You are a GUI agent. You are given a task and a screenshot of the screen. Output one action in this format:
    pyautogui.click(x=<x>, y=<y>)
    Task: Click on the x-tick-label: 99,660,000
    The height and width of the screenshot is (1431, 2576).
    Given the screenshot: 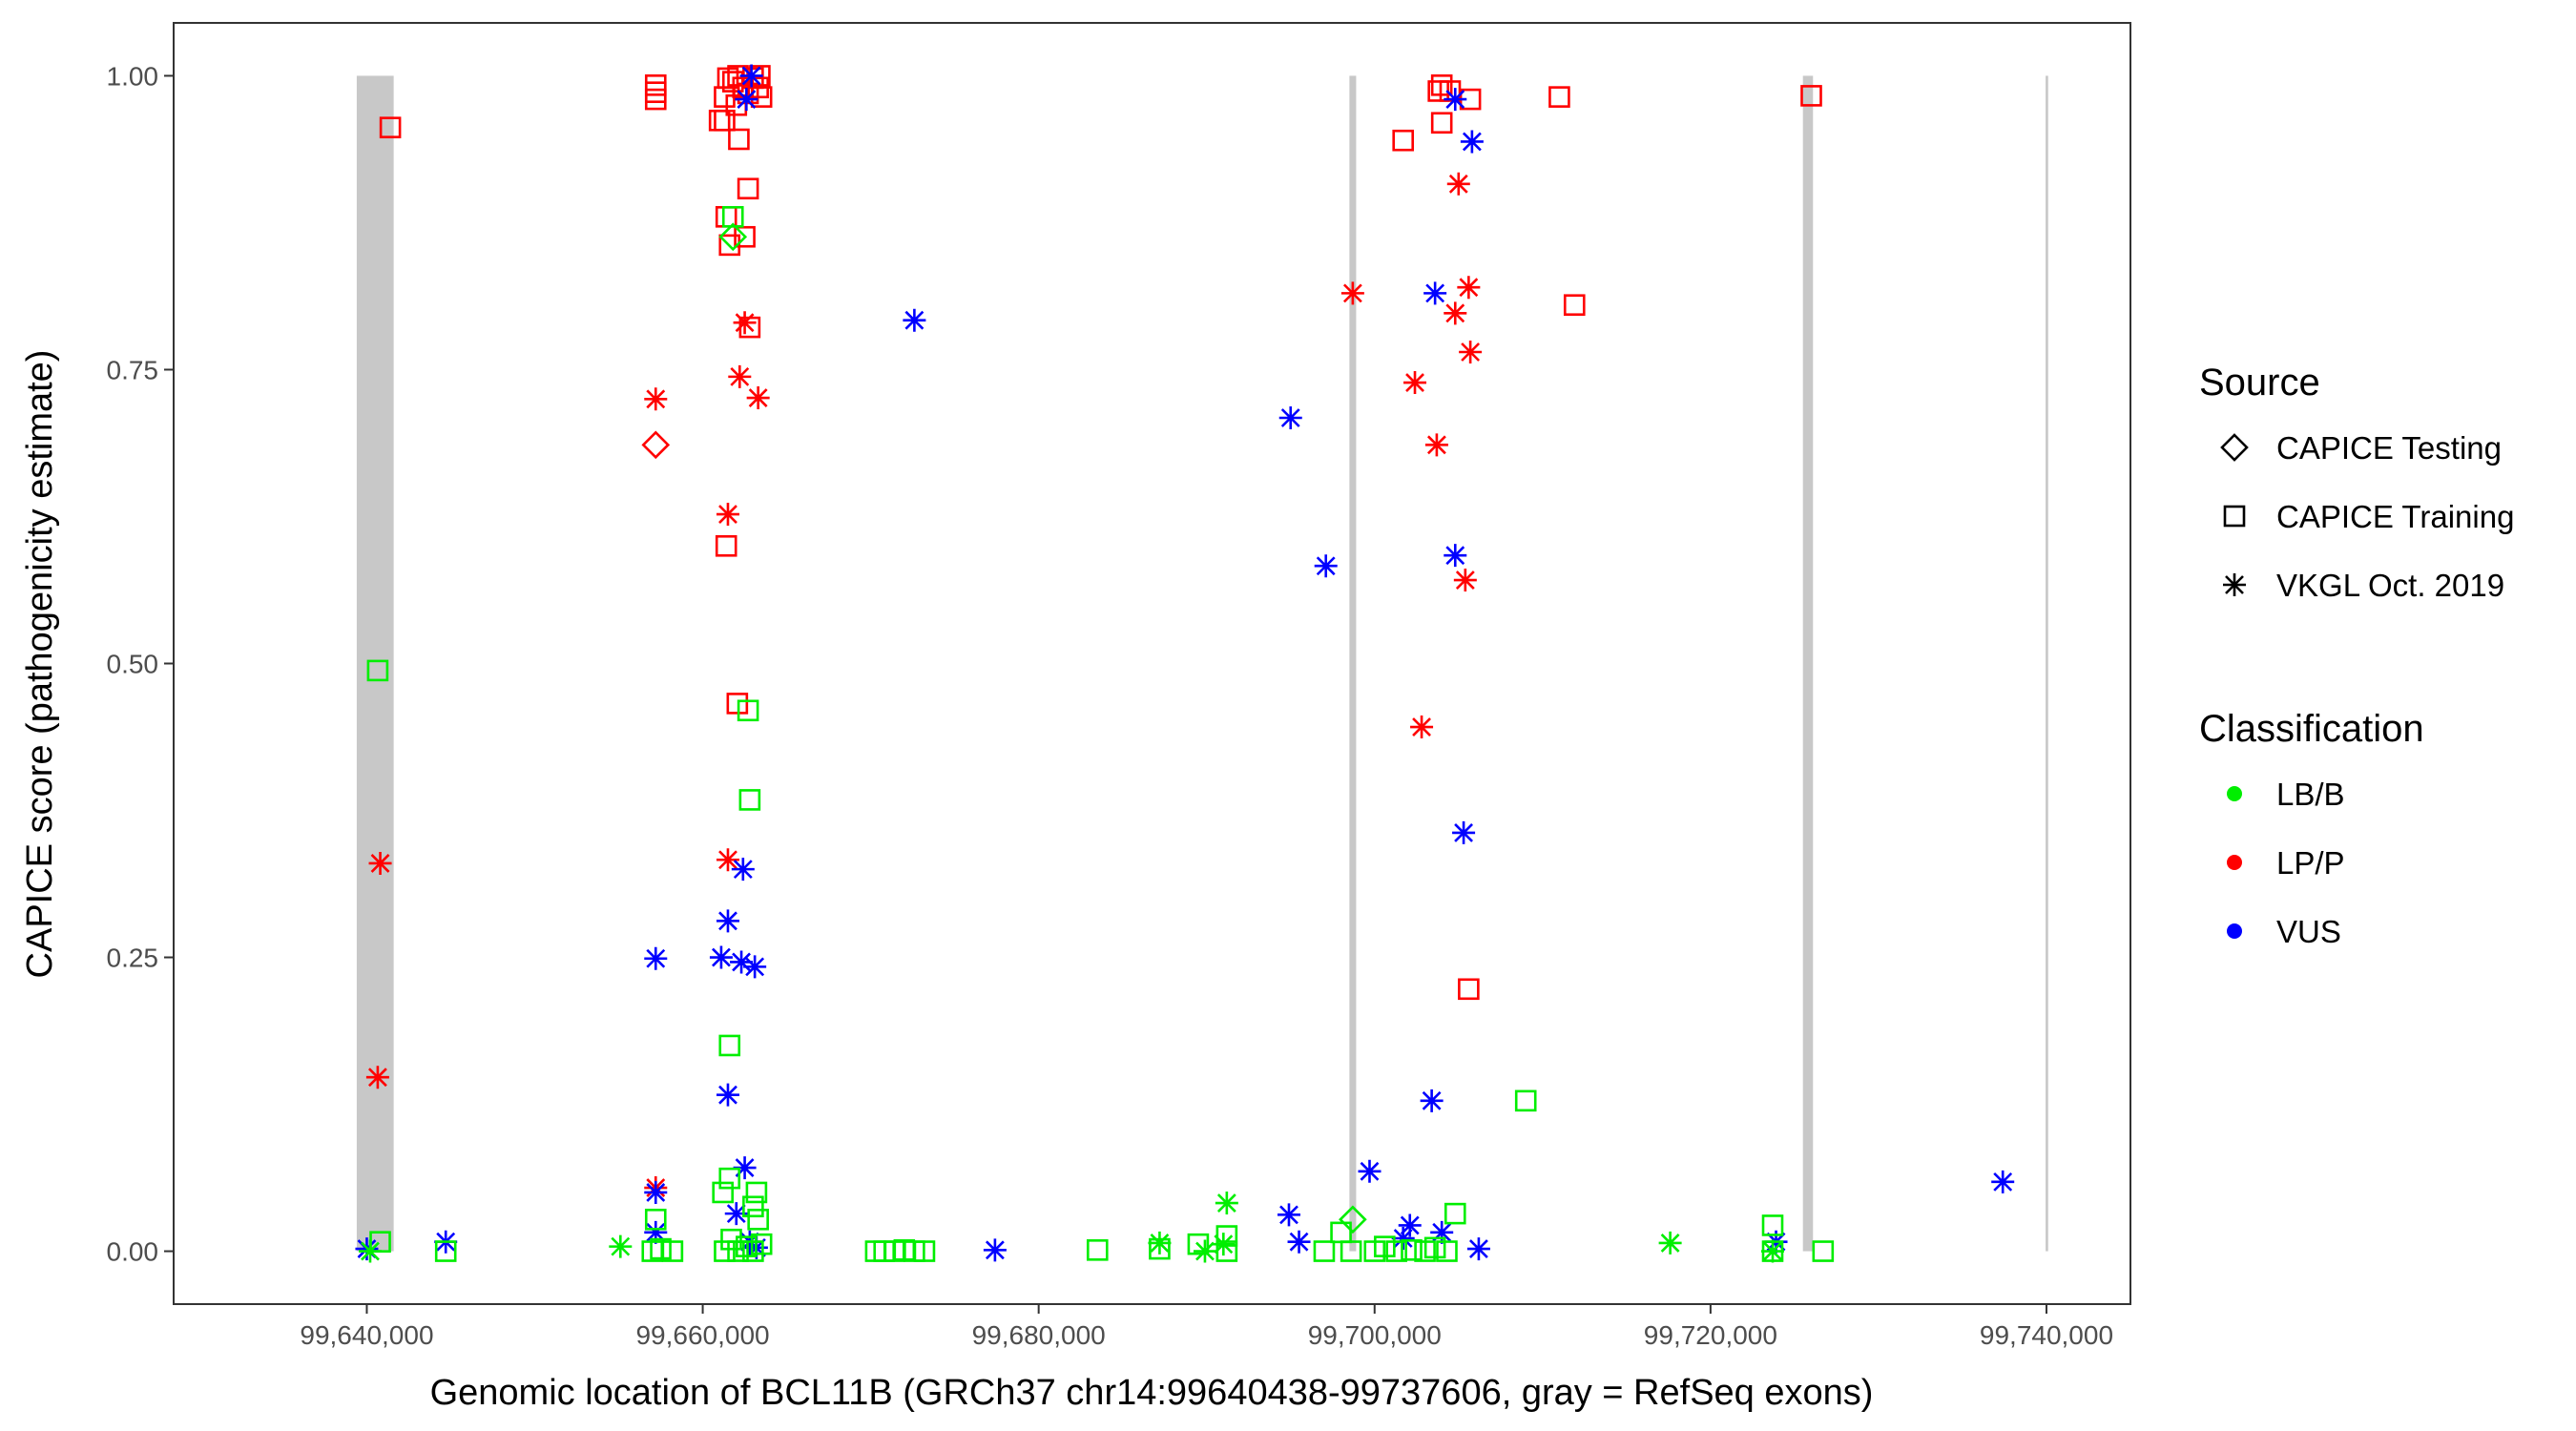 What is the action you would take?
    pyautogui.click(x=702, y=1335)
    